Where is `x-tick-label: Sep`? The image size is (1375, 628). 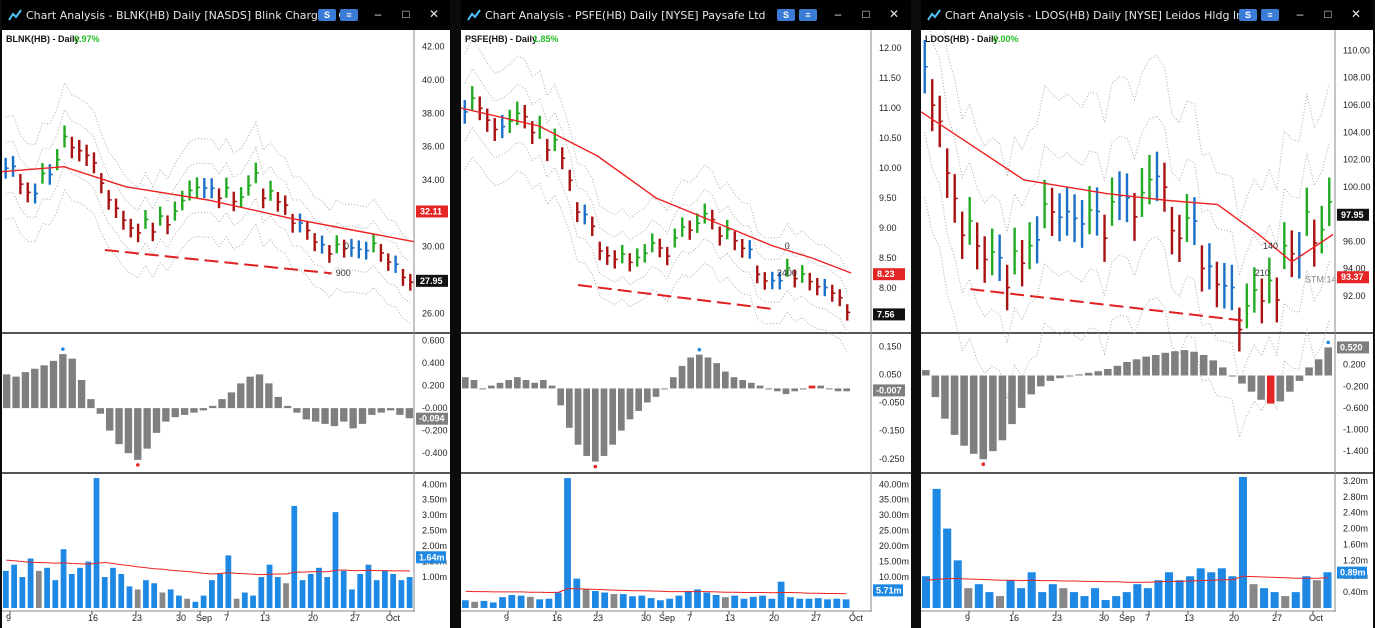
x-tick-label: Sep is located at coordinates (1127, 618).